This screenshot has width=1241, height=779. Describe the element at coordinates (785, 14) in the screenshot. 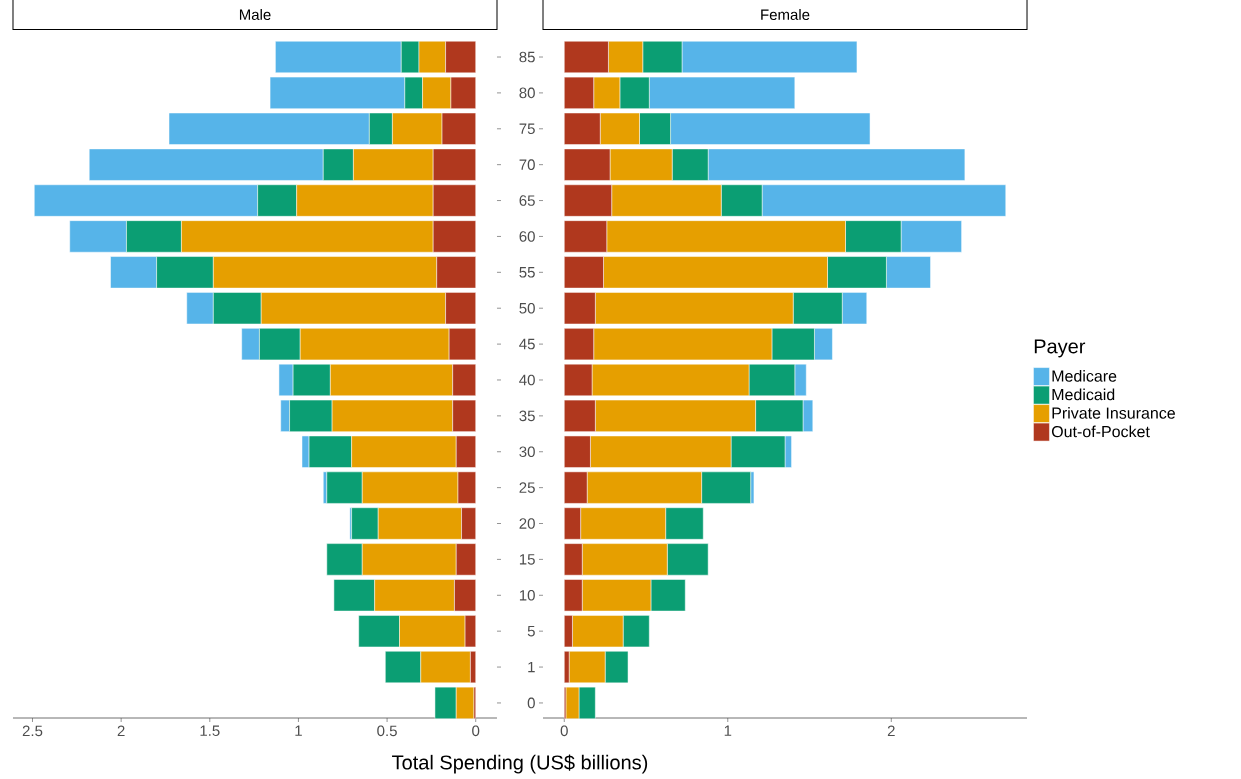

I see `chart-title: Female` at that location.